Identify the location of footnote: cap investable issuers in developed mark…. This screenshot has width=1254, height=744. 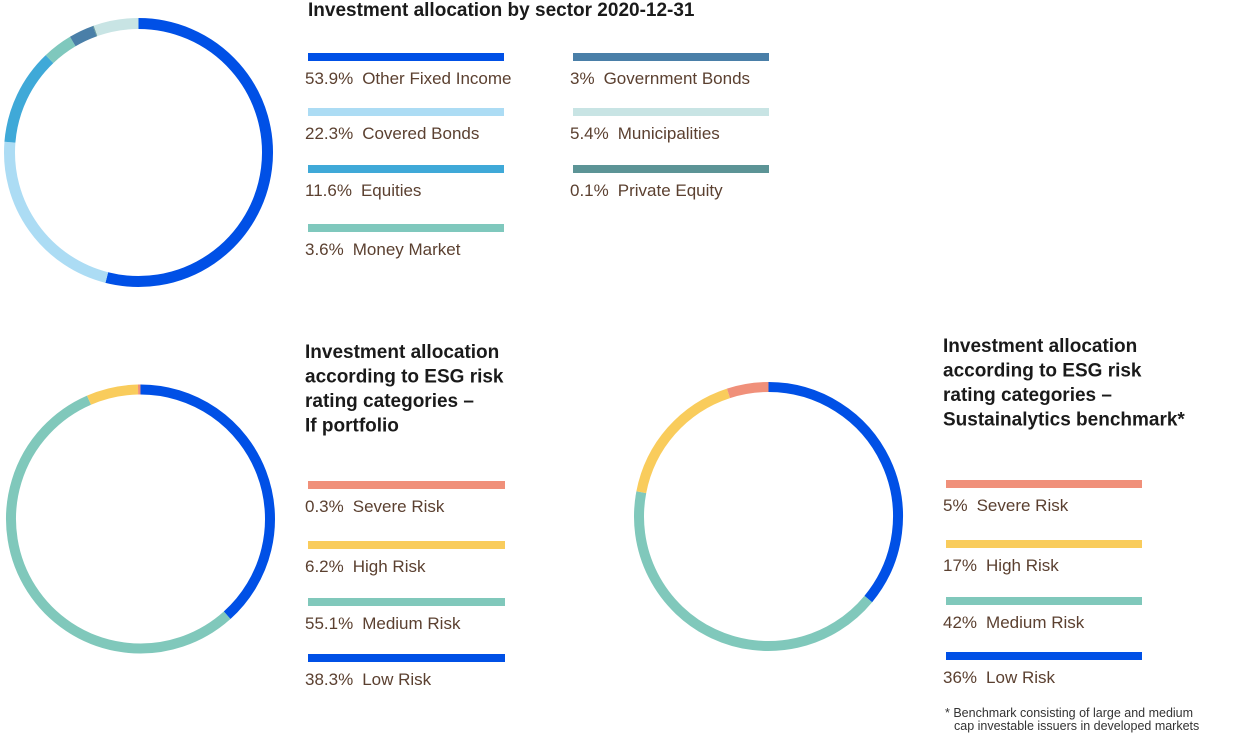
(1076, 726).